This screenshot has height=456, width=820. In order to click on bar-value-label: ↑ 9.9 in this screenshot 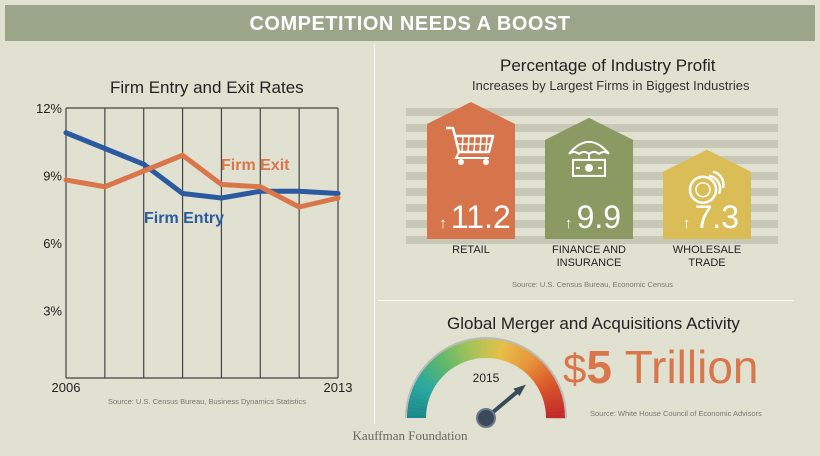, I will do `click(593, 217)`.